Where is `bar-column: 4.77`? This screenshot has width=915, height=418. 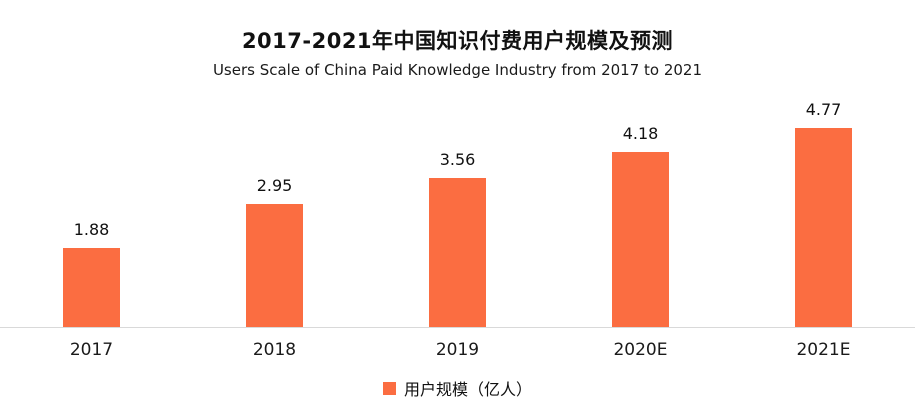
bar-column: 4.77 is located at coordinates (823, 213).